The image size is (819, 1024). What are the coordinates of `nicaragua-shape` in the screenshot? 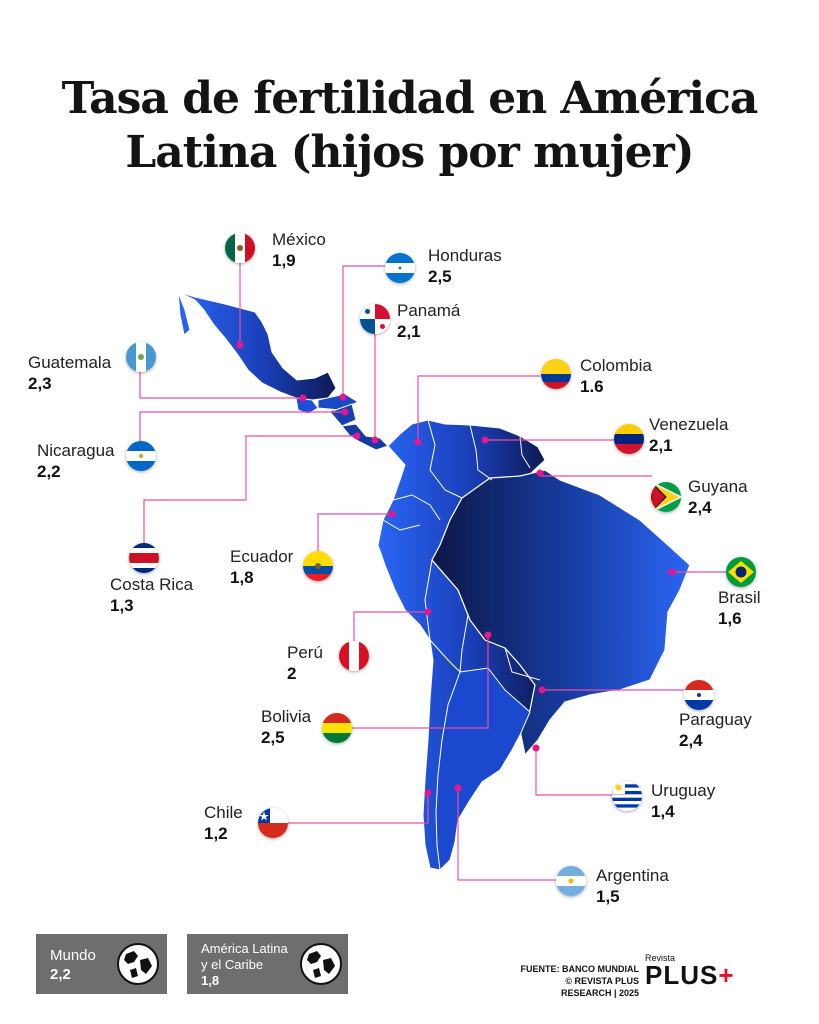 It's located at (343, 415).